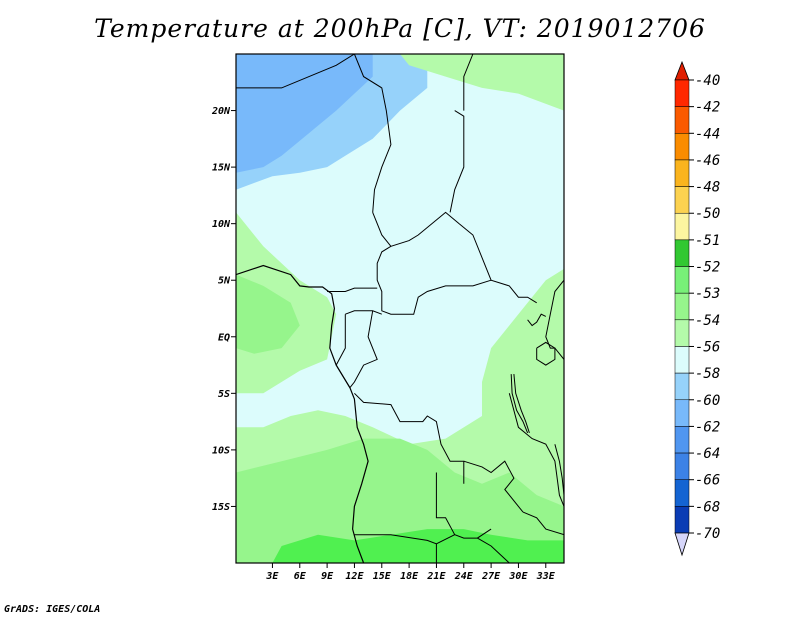 Image resolution: width=800 pixels, height=618 pixels. I want to click on colorbar-label: -42, so click(707, 108).